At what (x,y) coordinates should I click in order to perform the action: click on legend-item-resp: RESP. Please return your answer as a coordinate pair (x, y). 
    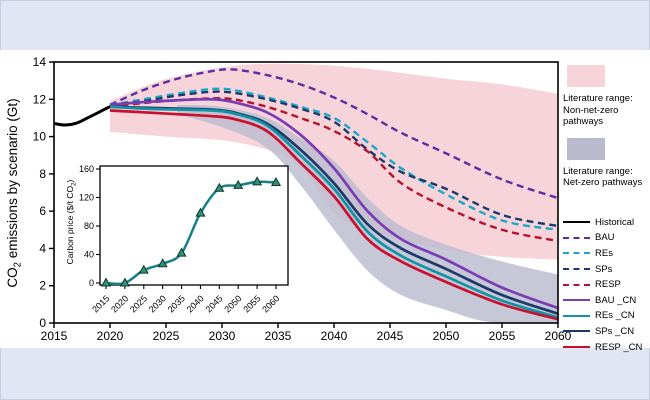
    Looking at the image, I should click on (606, 285).